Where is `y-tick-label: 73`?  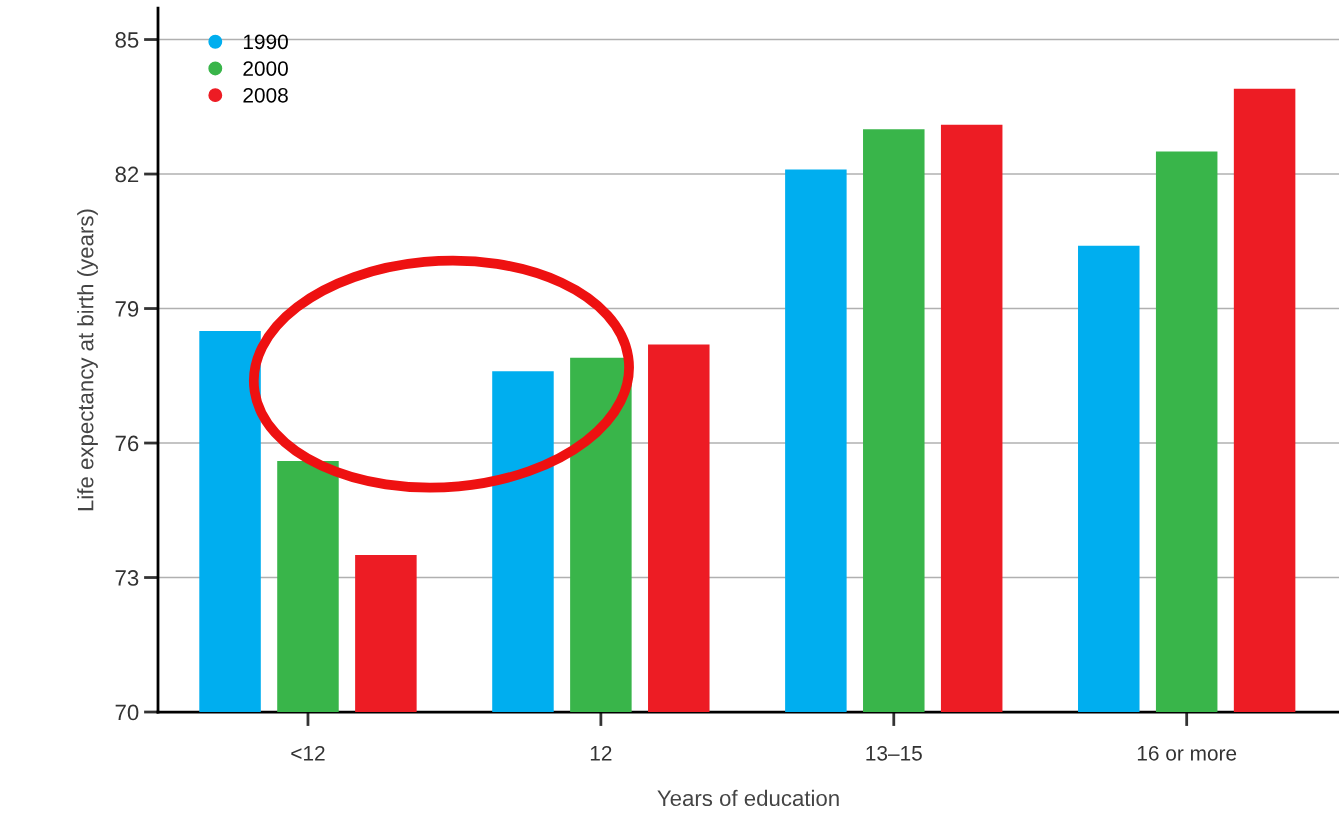
y-tick-label: 73 is located at coordinates (127, 578).